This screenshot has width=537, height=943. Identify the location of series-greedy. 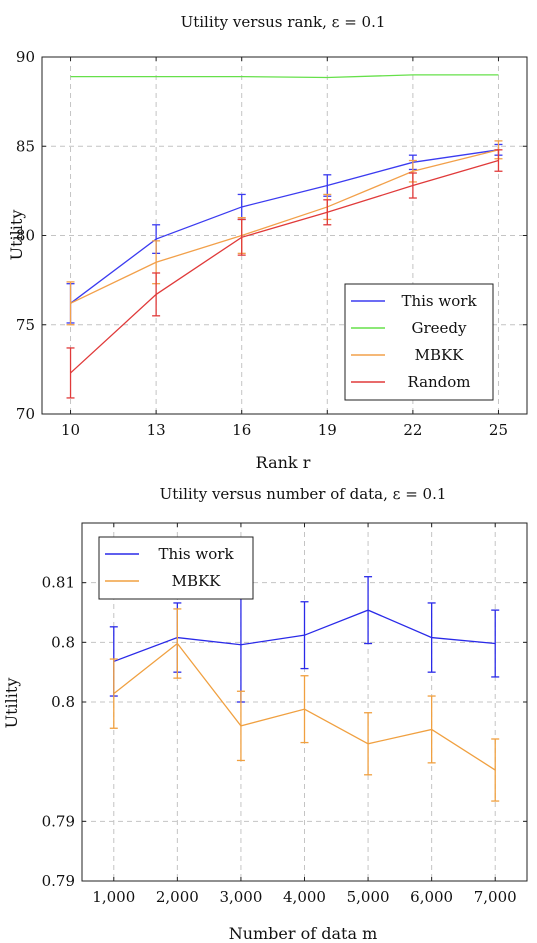
(284, 76).